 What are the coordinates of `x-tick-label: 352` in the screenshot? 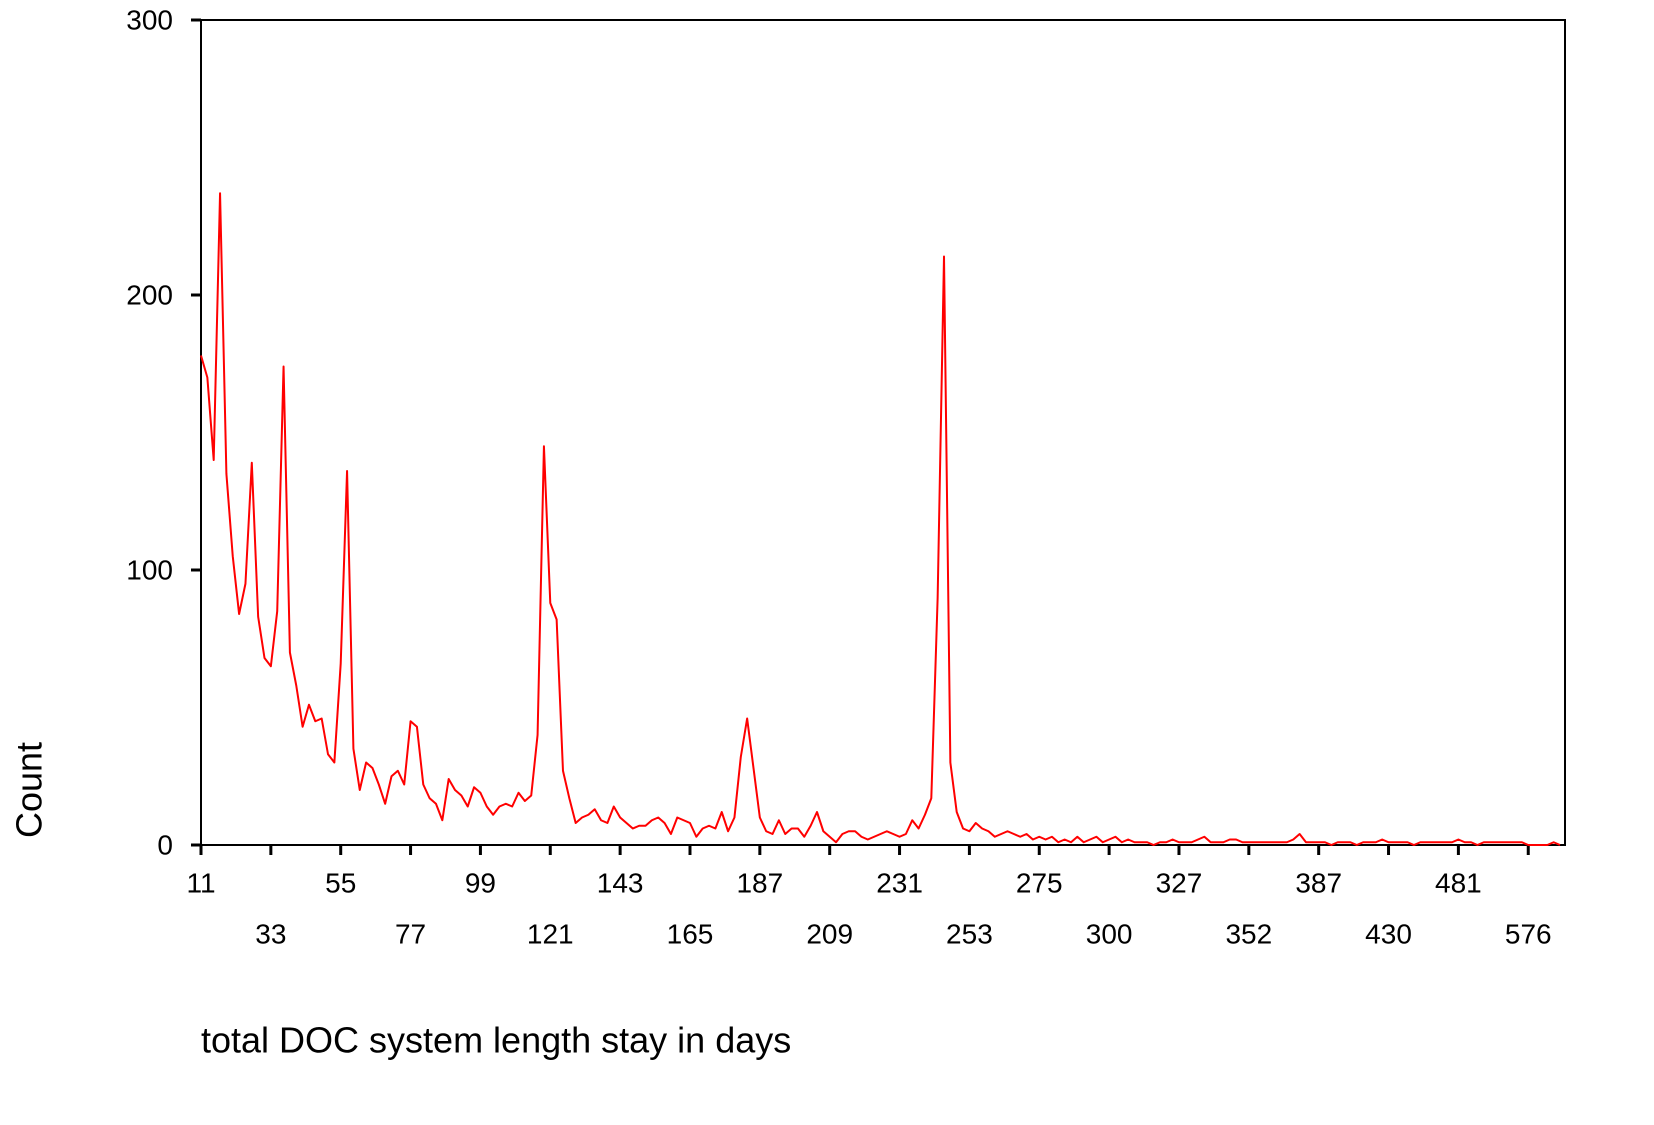 It's located at (1248, 933).